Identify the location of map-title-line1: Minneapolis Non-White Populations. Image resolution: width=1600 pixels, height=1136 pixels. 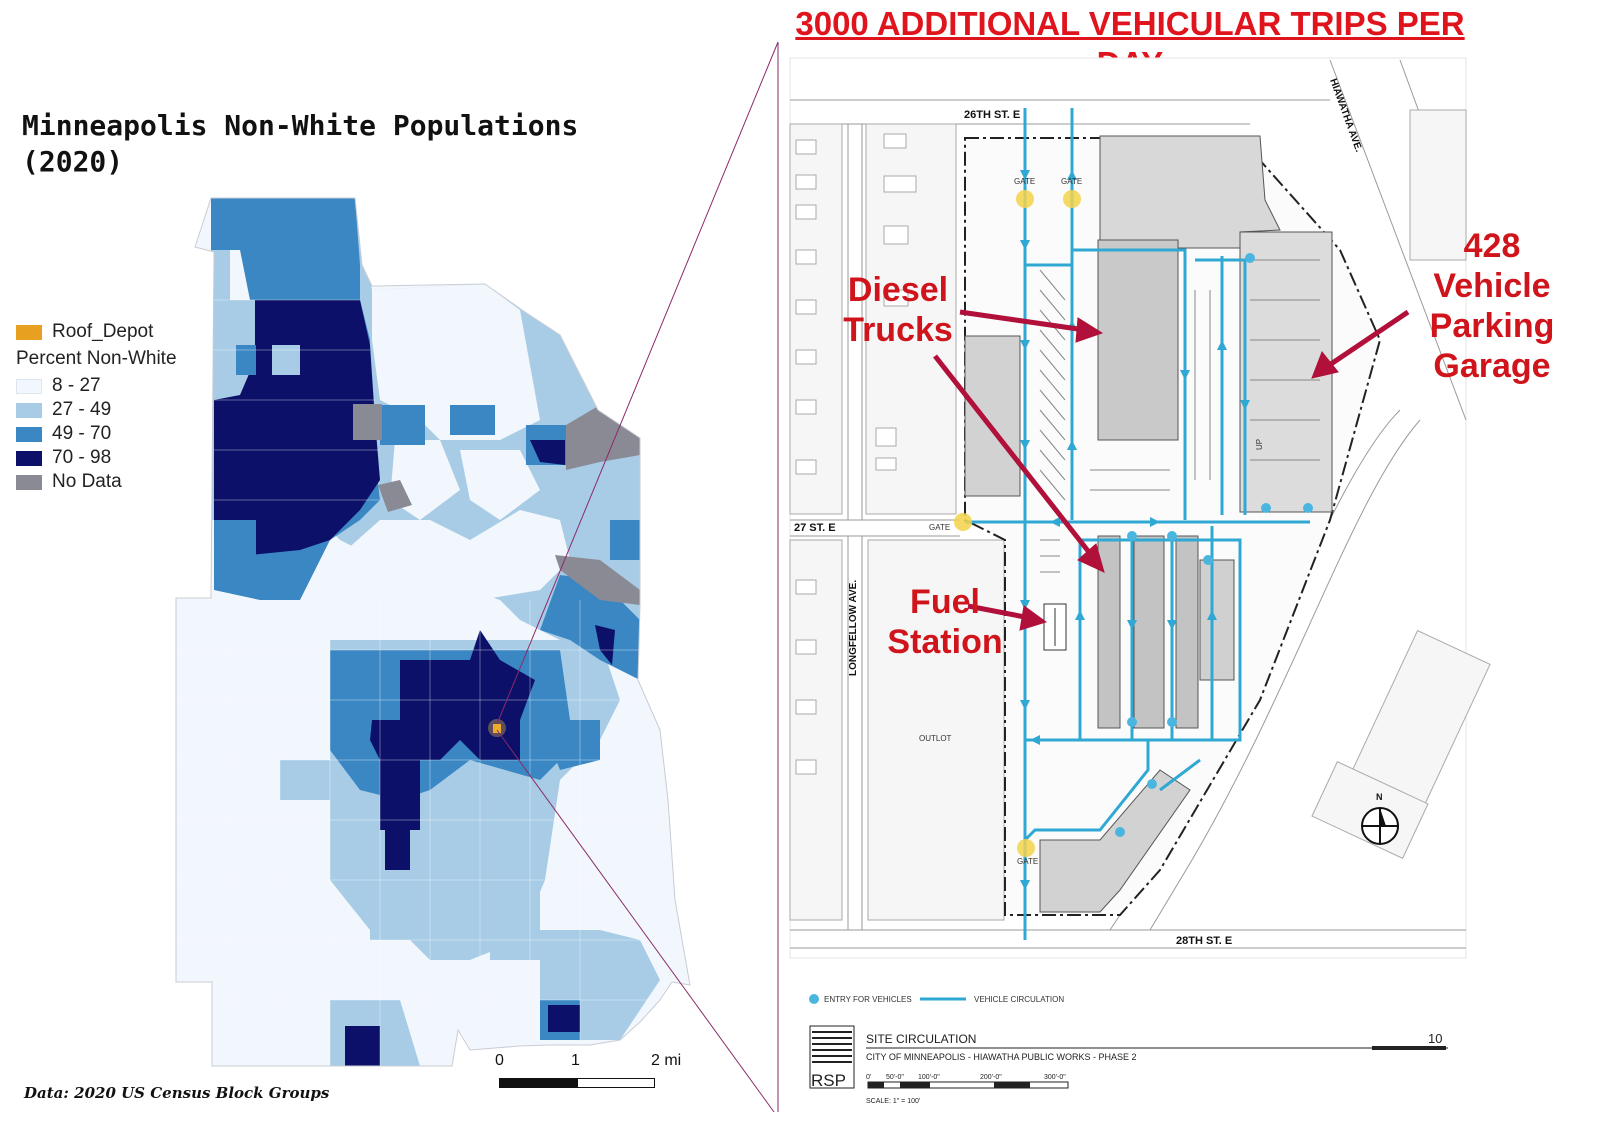
(300, 125).